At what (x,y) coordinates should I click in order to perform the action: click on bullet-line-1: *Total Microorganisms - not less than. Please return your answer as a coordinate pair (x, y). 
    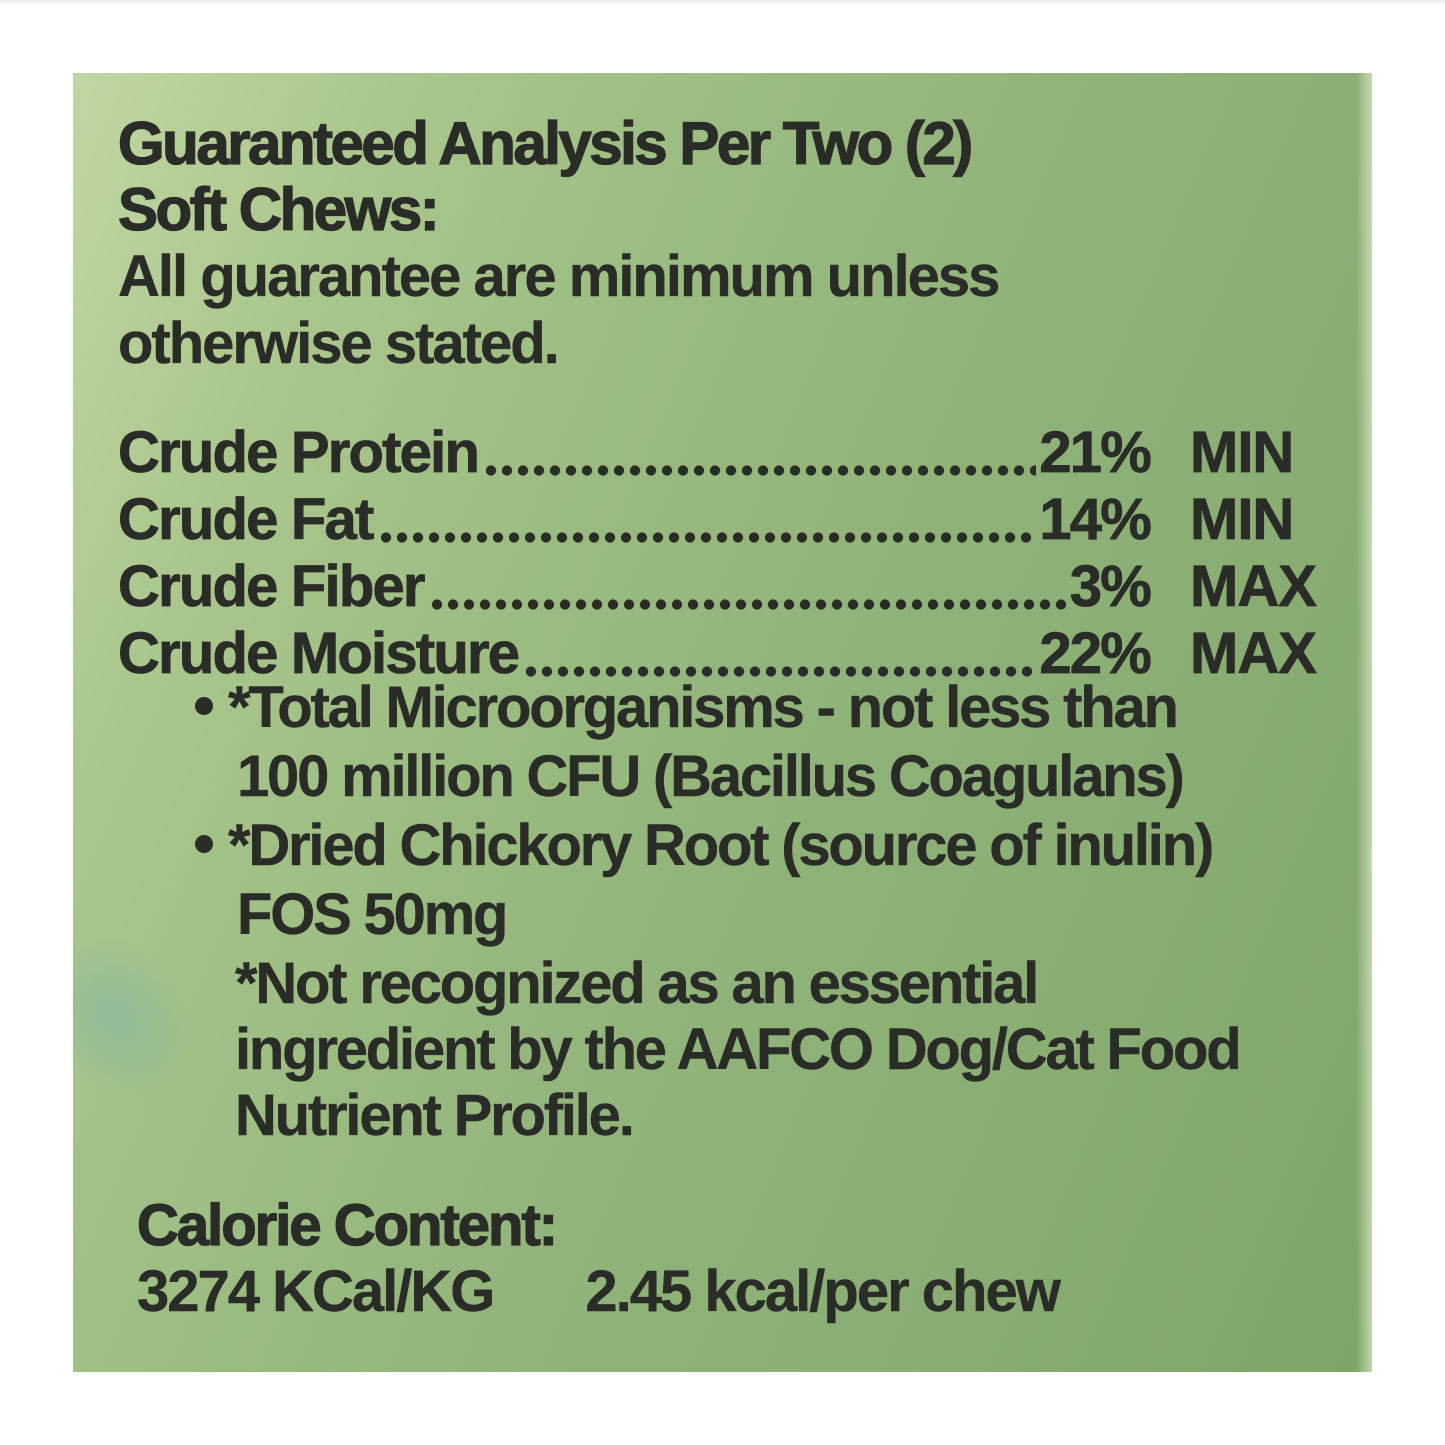
    Looking at the image, I should click on (703, 707).